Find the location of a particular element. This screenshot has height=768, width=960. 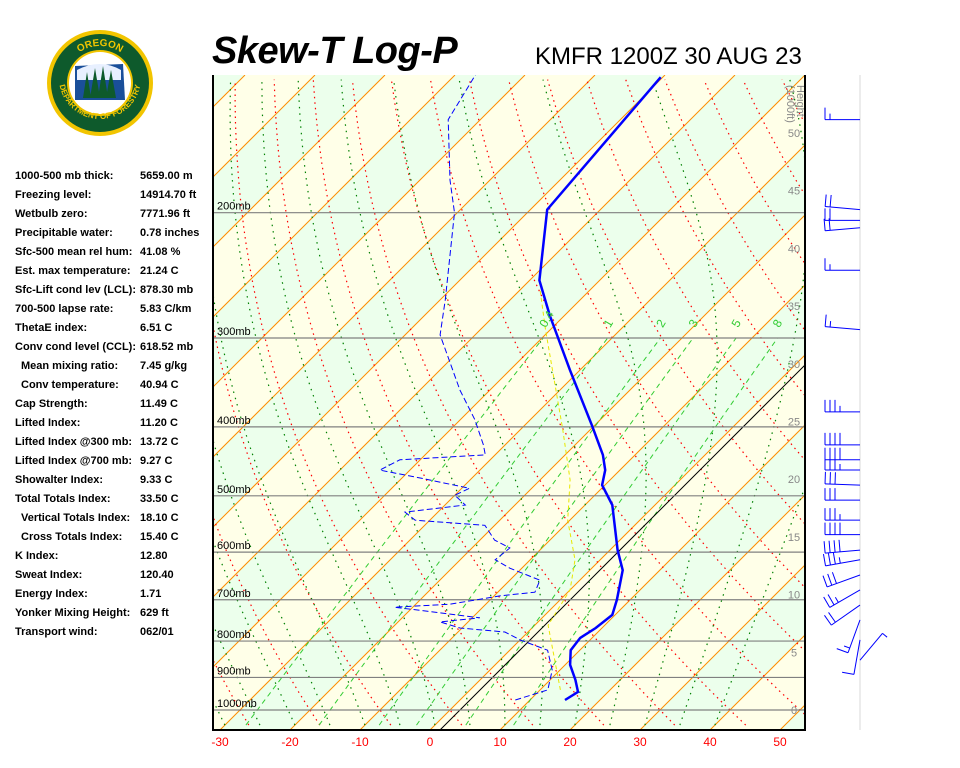

pressure-label: 800mb is located at coordinates (234, 635).